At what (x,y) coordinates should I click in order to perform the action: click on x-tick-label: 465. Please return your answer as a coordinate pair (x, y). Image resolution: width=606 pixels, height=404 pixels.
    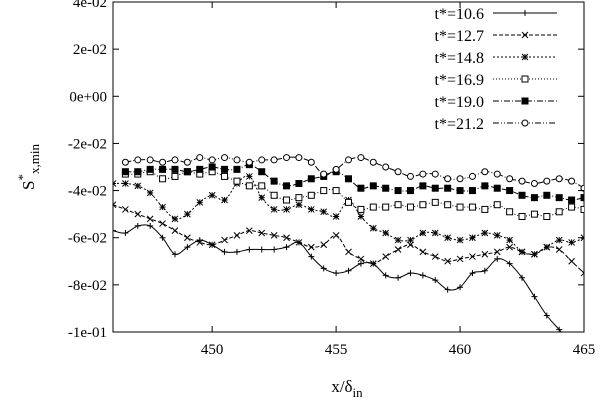
    Looking at the image, I should click on (584, 350).